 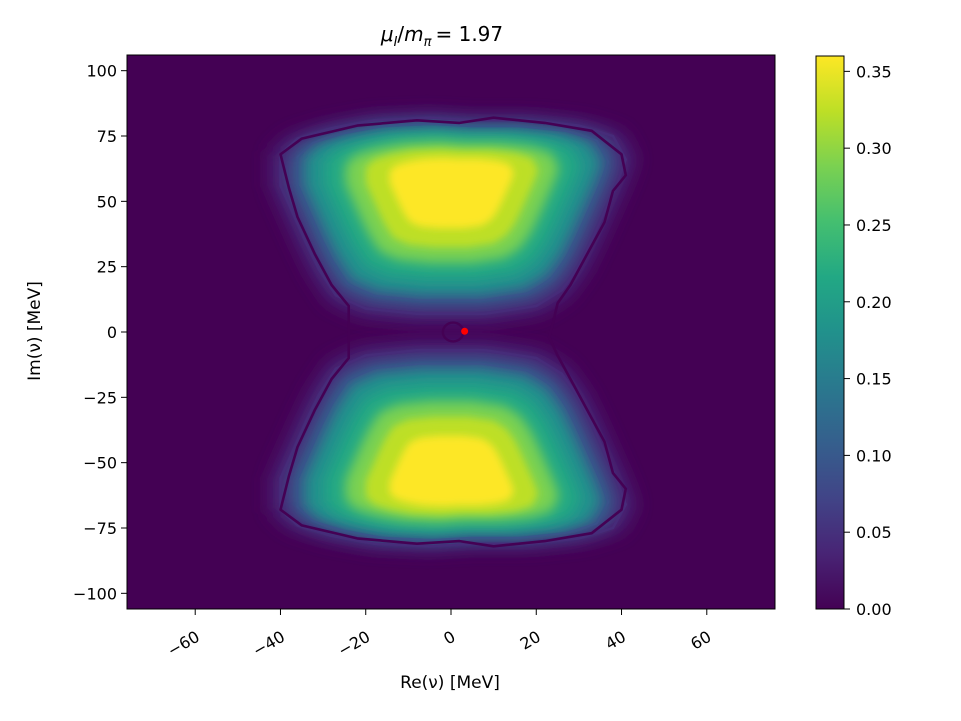 What do you see at coordinates (874, 455) in the screenshot?
I see `colorbar-tick-label: 0.10` at bounding box center [874, 455].